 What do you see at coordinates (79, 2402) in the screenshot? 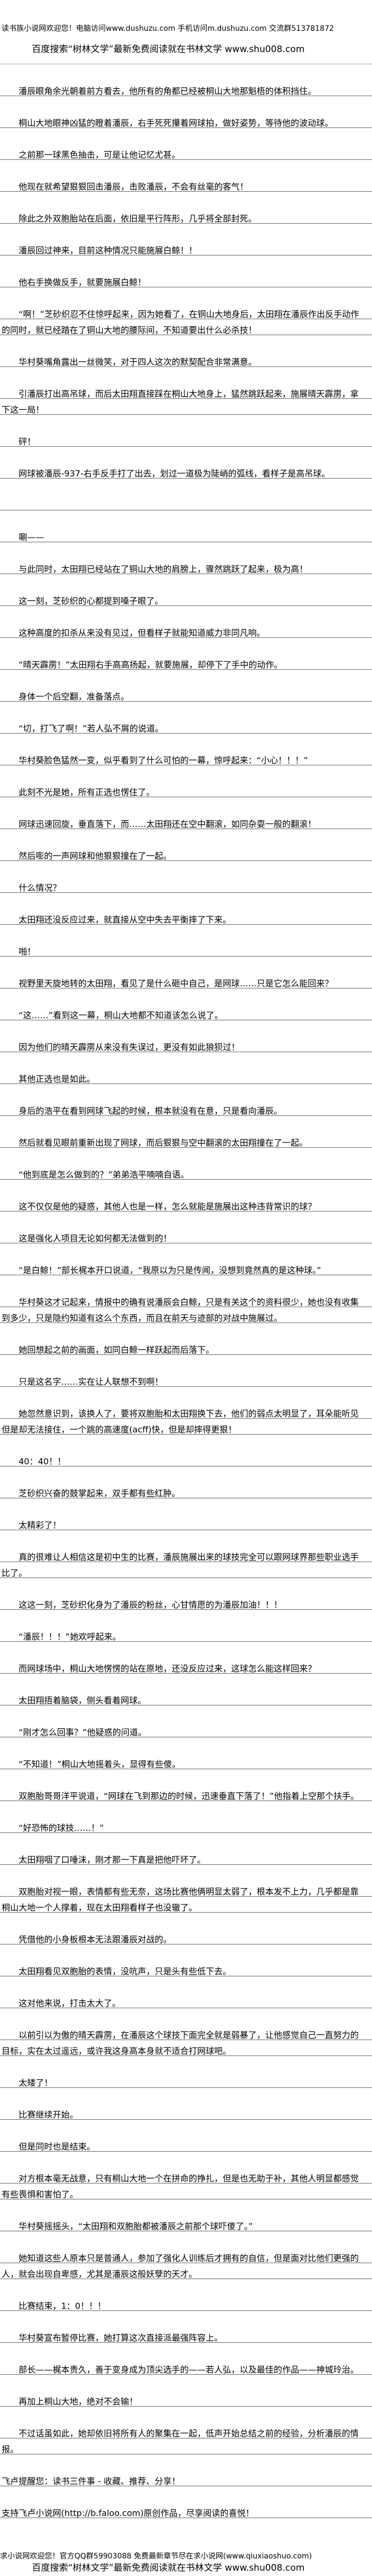
I see `paragraph-text: 再加上桐山大地，绝对不会输！` at bounding box center [79, 2402].